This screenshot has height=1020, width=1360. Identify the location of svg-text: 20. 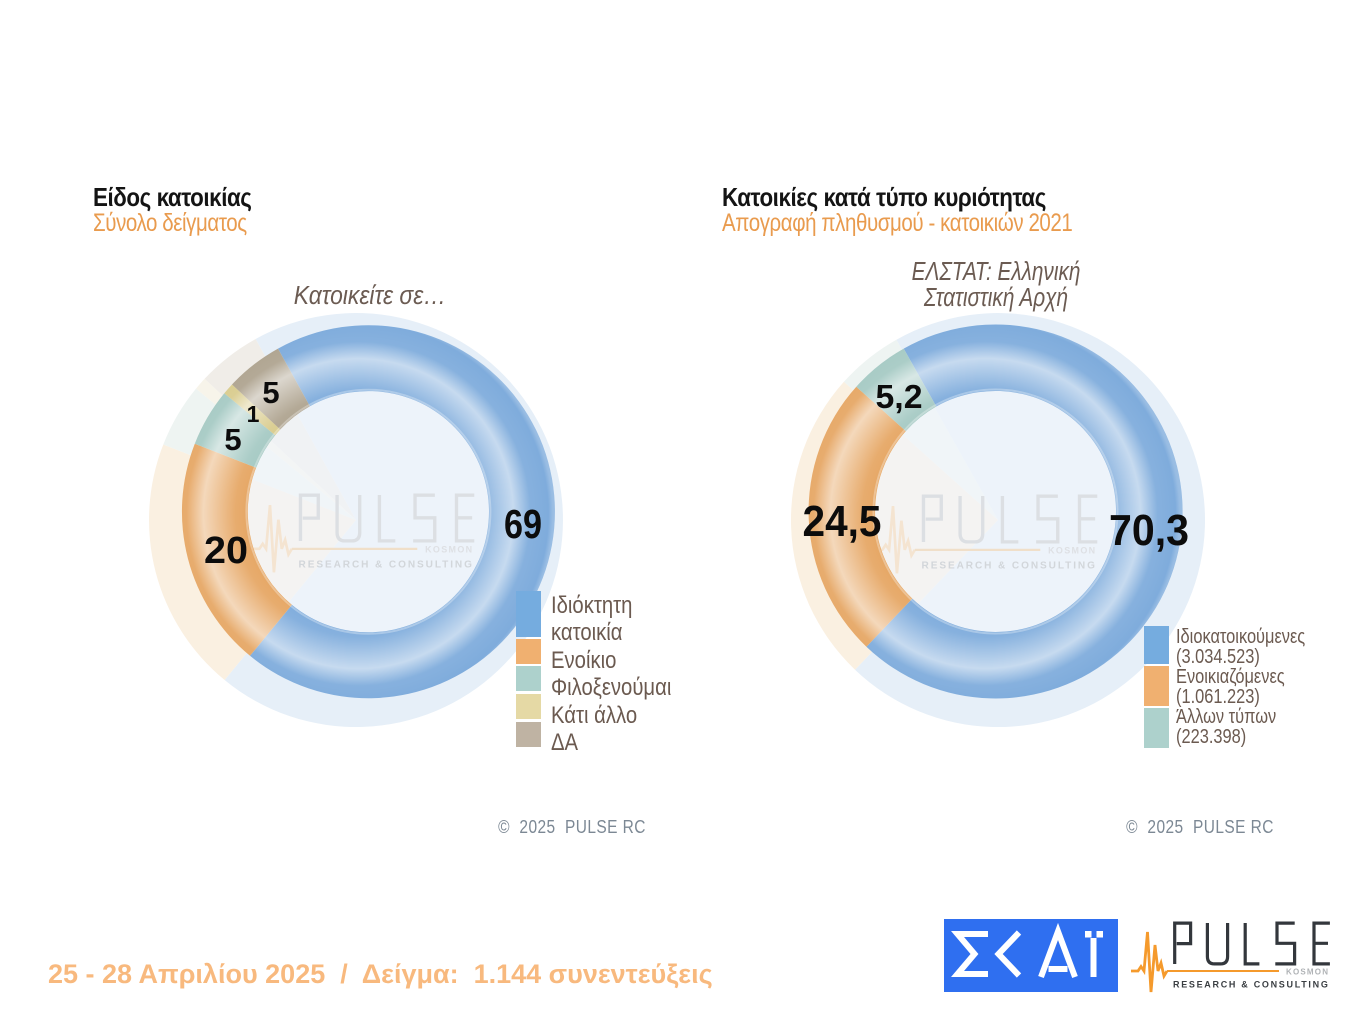
(226, 551).